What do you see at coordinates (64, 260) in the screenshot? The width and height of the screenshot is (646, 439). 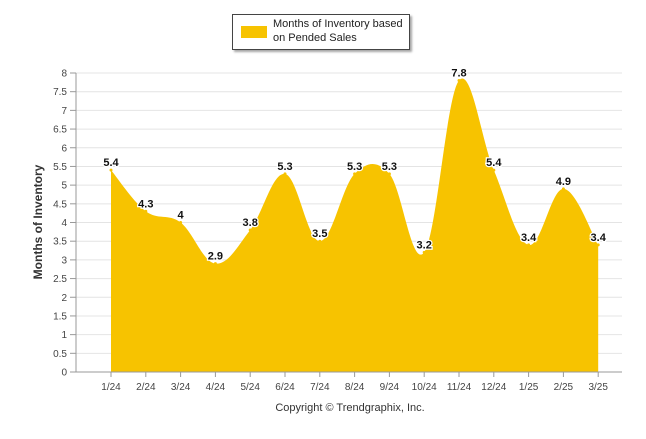 I see `y-tick-label: 3` at bounding box center [64, 260].